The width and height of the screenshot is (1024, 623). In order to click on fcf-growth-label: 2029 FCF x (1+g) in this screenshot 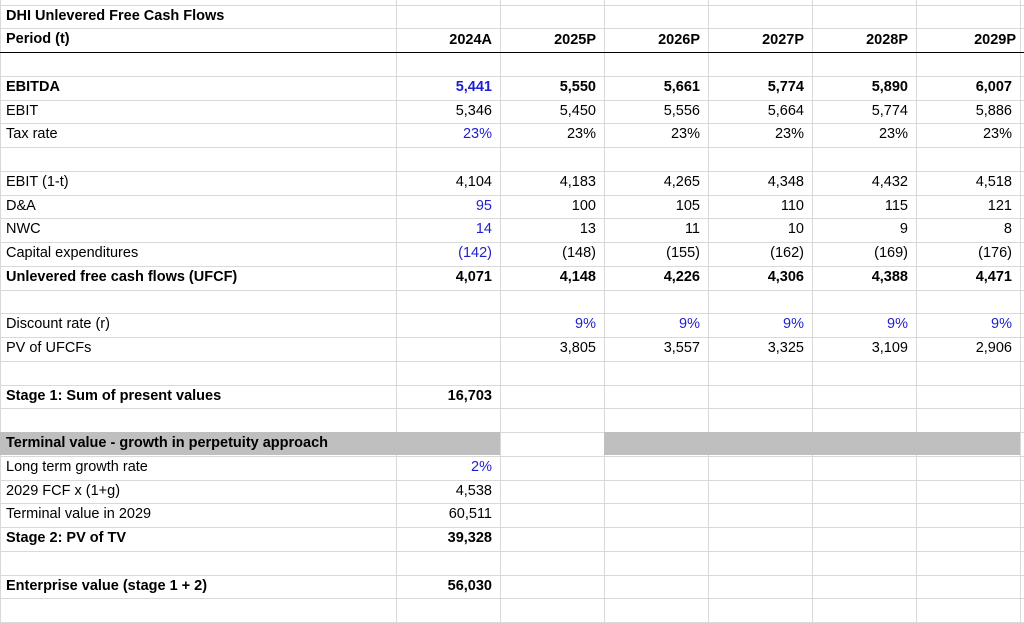, I will do `click(63, 491)`.